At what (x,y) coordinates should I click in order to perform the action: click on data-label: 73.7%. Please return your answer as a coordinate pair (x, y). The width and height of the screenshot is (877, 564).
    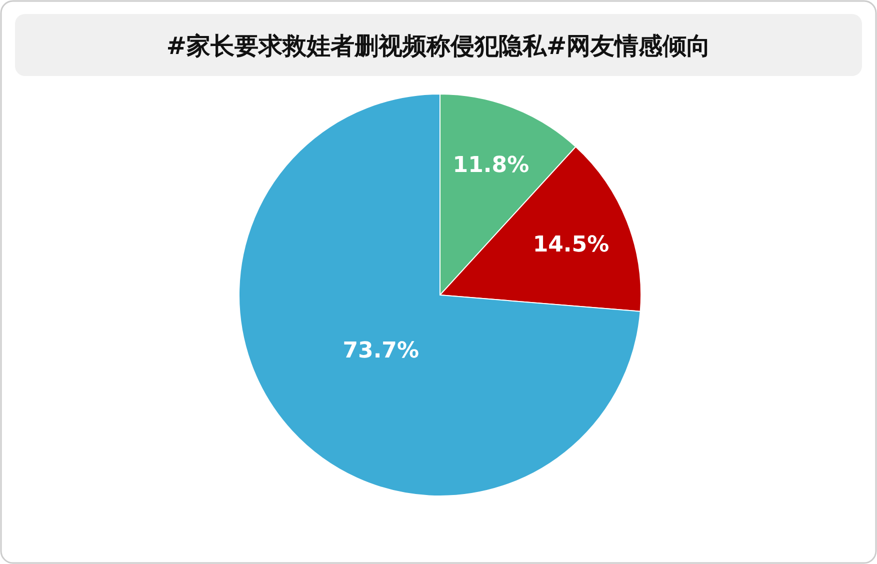
    Looking at the image, I should click on (381, 351).